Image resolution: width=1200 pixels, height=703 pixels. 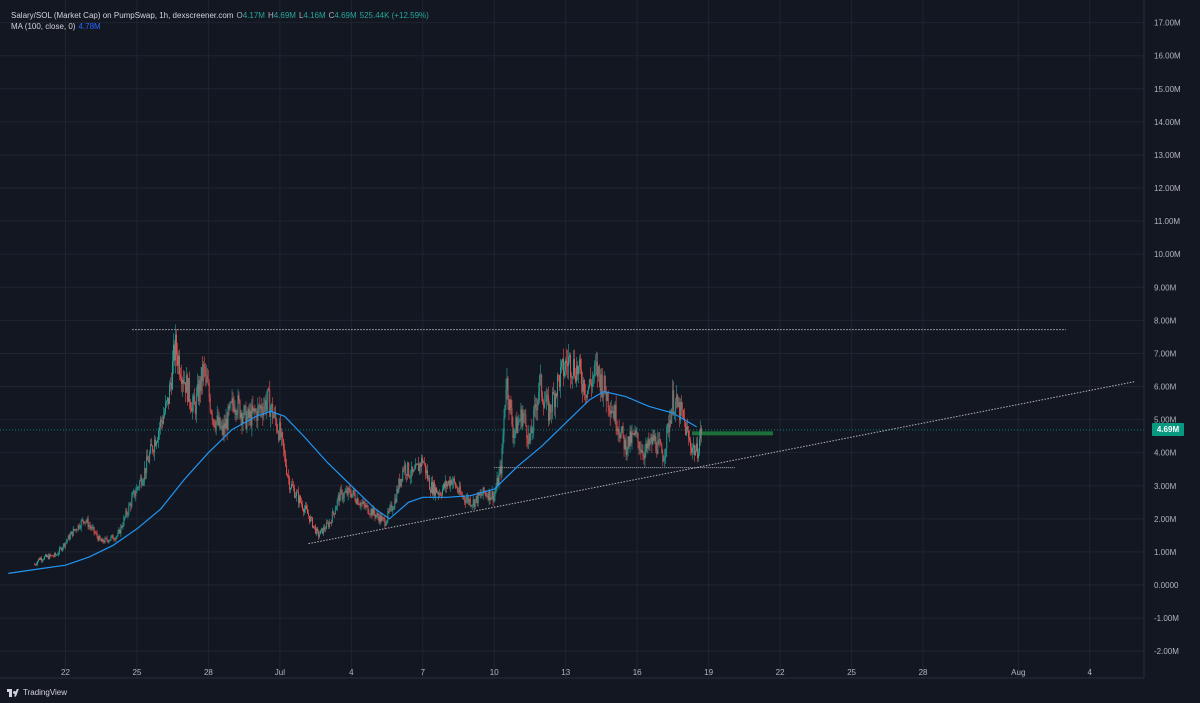 What do you see at coordinates (1165, 420) in the screenshot?
I see `y-tick-label: 5.00M` at bounding box center [1165, 420].